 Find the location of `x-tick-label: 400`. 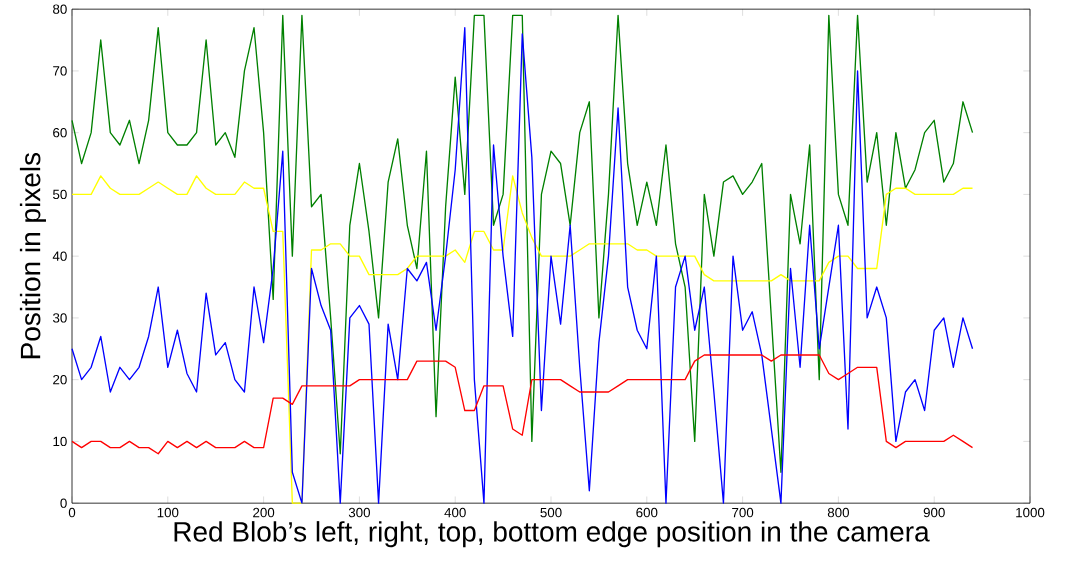

x-tick-label: 400 is located at coordinates (455, 512).